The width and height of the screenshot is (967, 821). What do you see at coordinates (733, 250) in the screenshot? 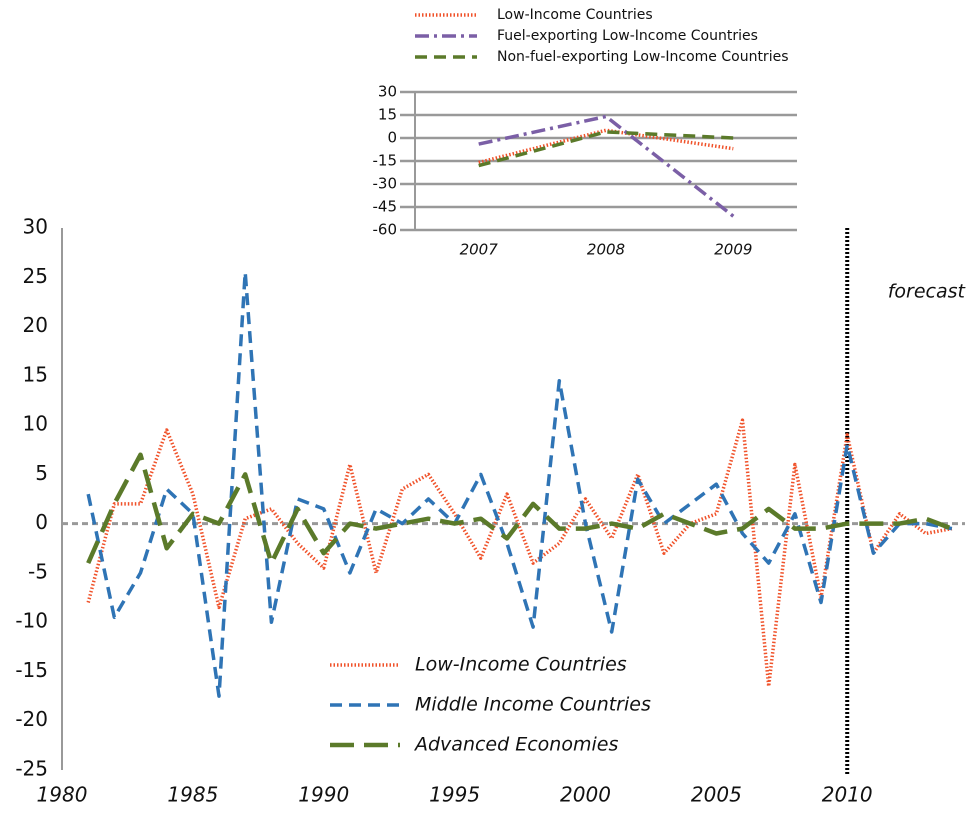
I see `x-tick-label: 2009` at bounding box center [733, 250].